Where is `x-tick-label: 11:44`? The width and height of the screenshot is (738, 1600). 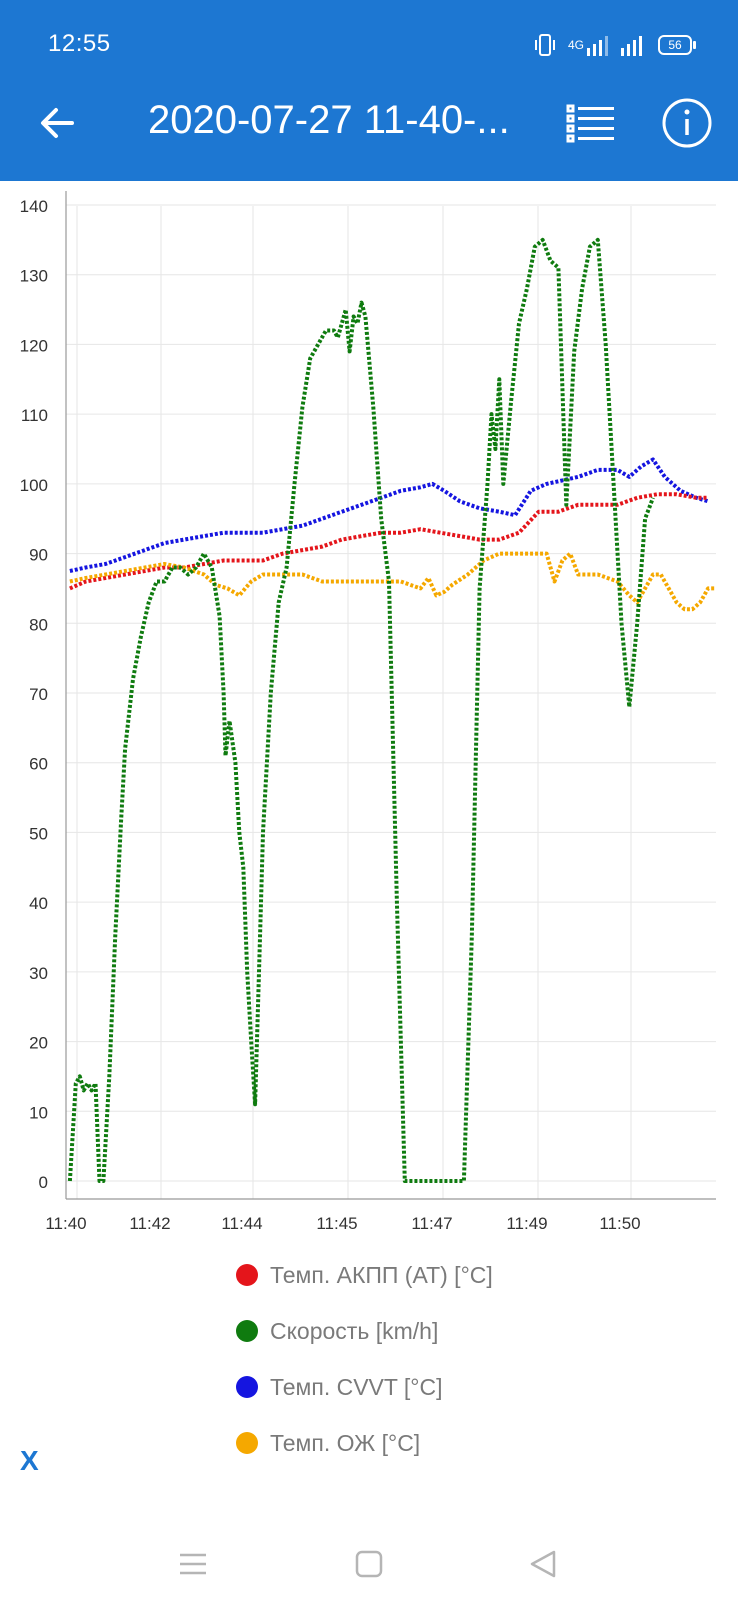
x-tick-label: 11:44 is located at coordinates (241, 1223).